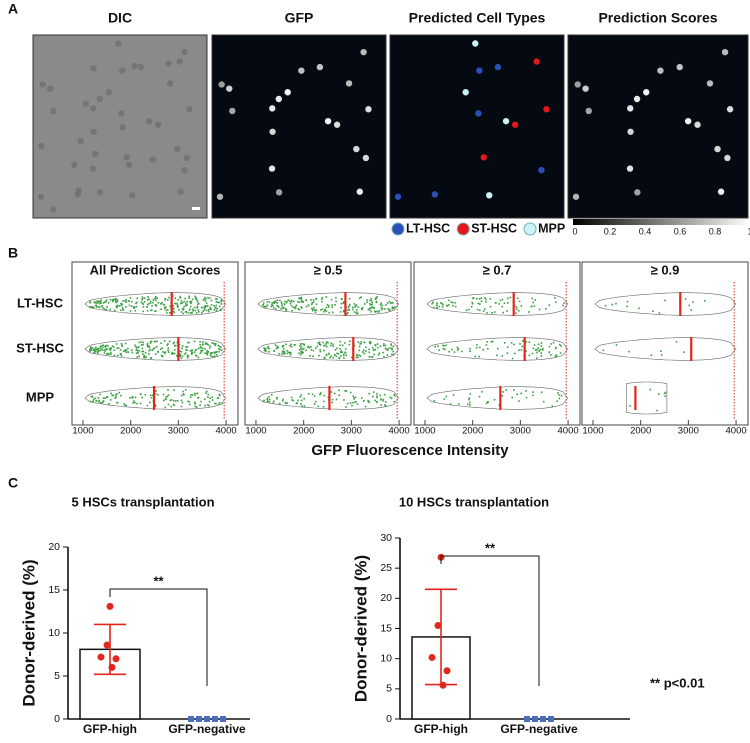 The image size is (750, 743). What do you see at coordinates (443, 685) in the screenshot?
I see `data-point` at bounding box center [443, 685].